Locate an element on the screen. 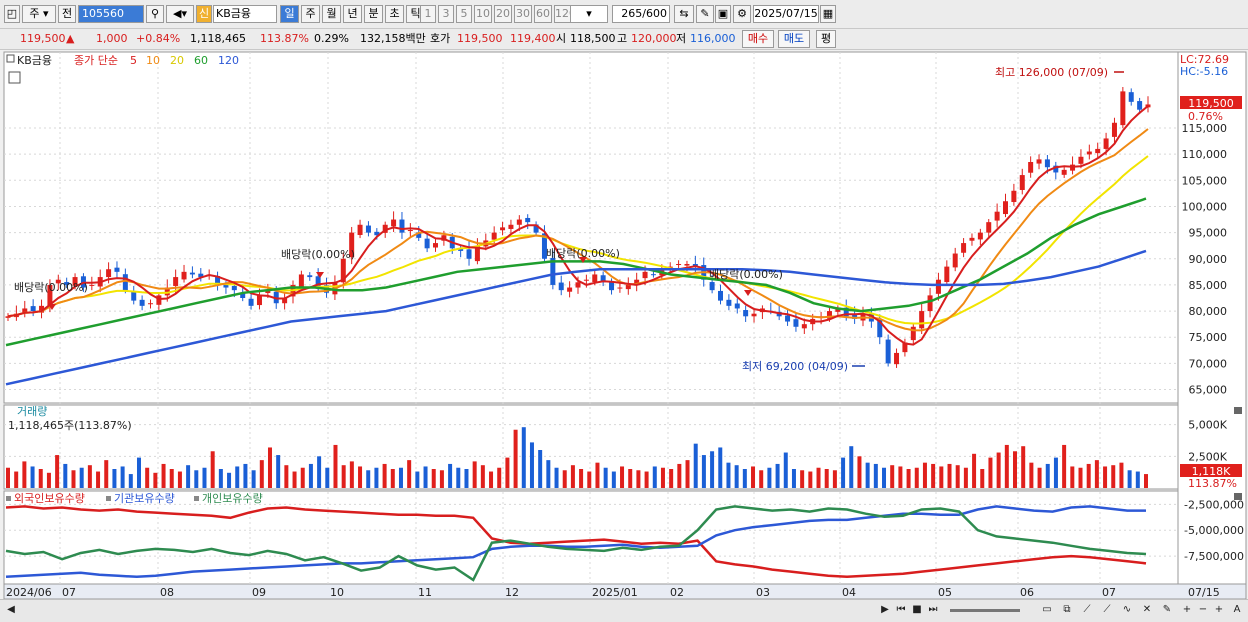 This screenshot has height=622, width=1248. reset-icon: + is located at coordinates (1219, 609).